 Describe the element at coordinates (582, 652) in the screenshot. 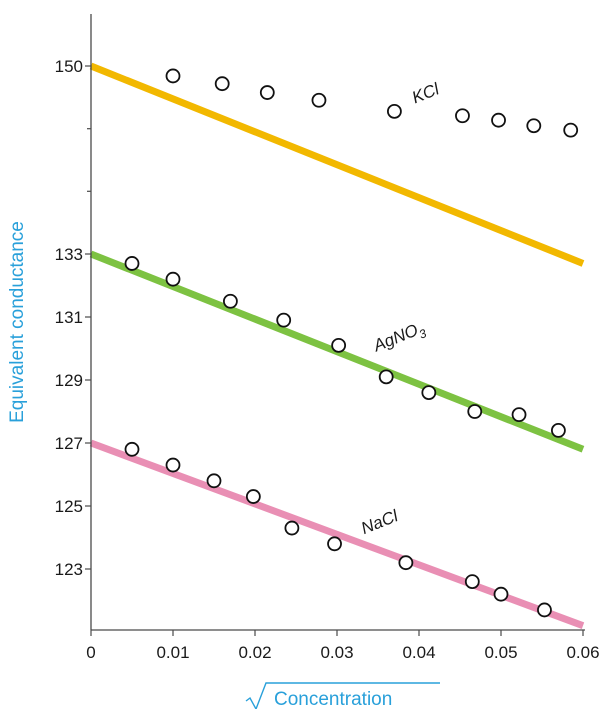

I see `x-tick-label: 0.06` at that location.